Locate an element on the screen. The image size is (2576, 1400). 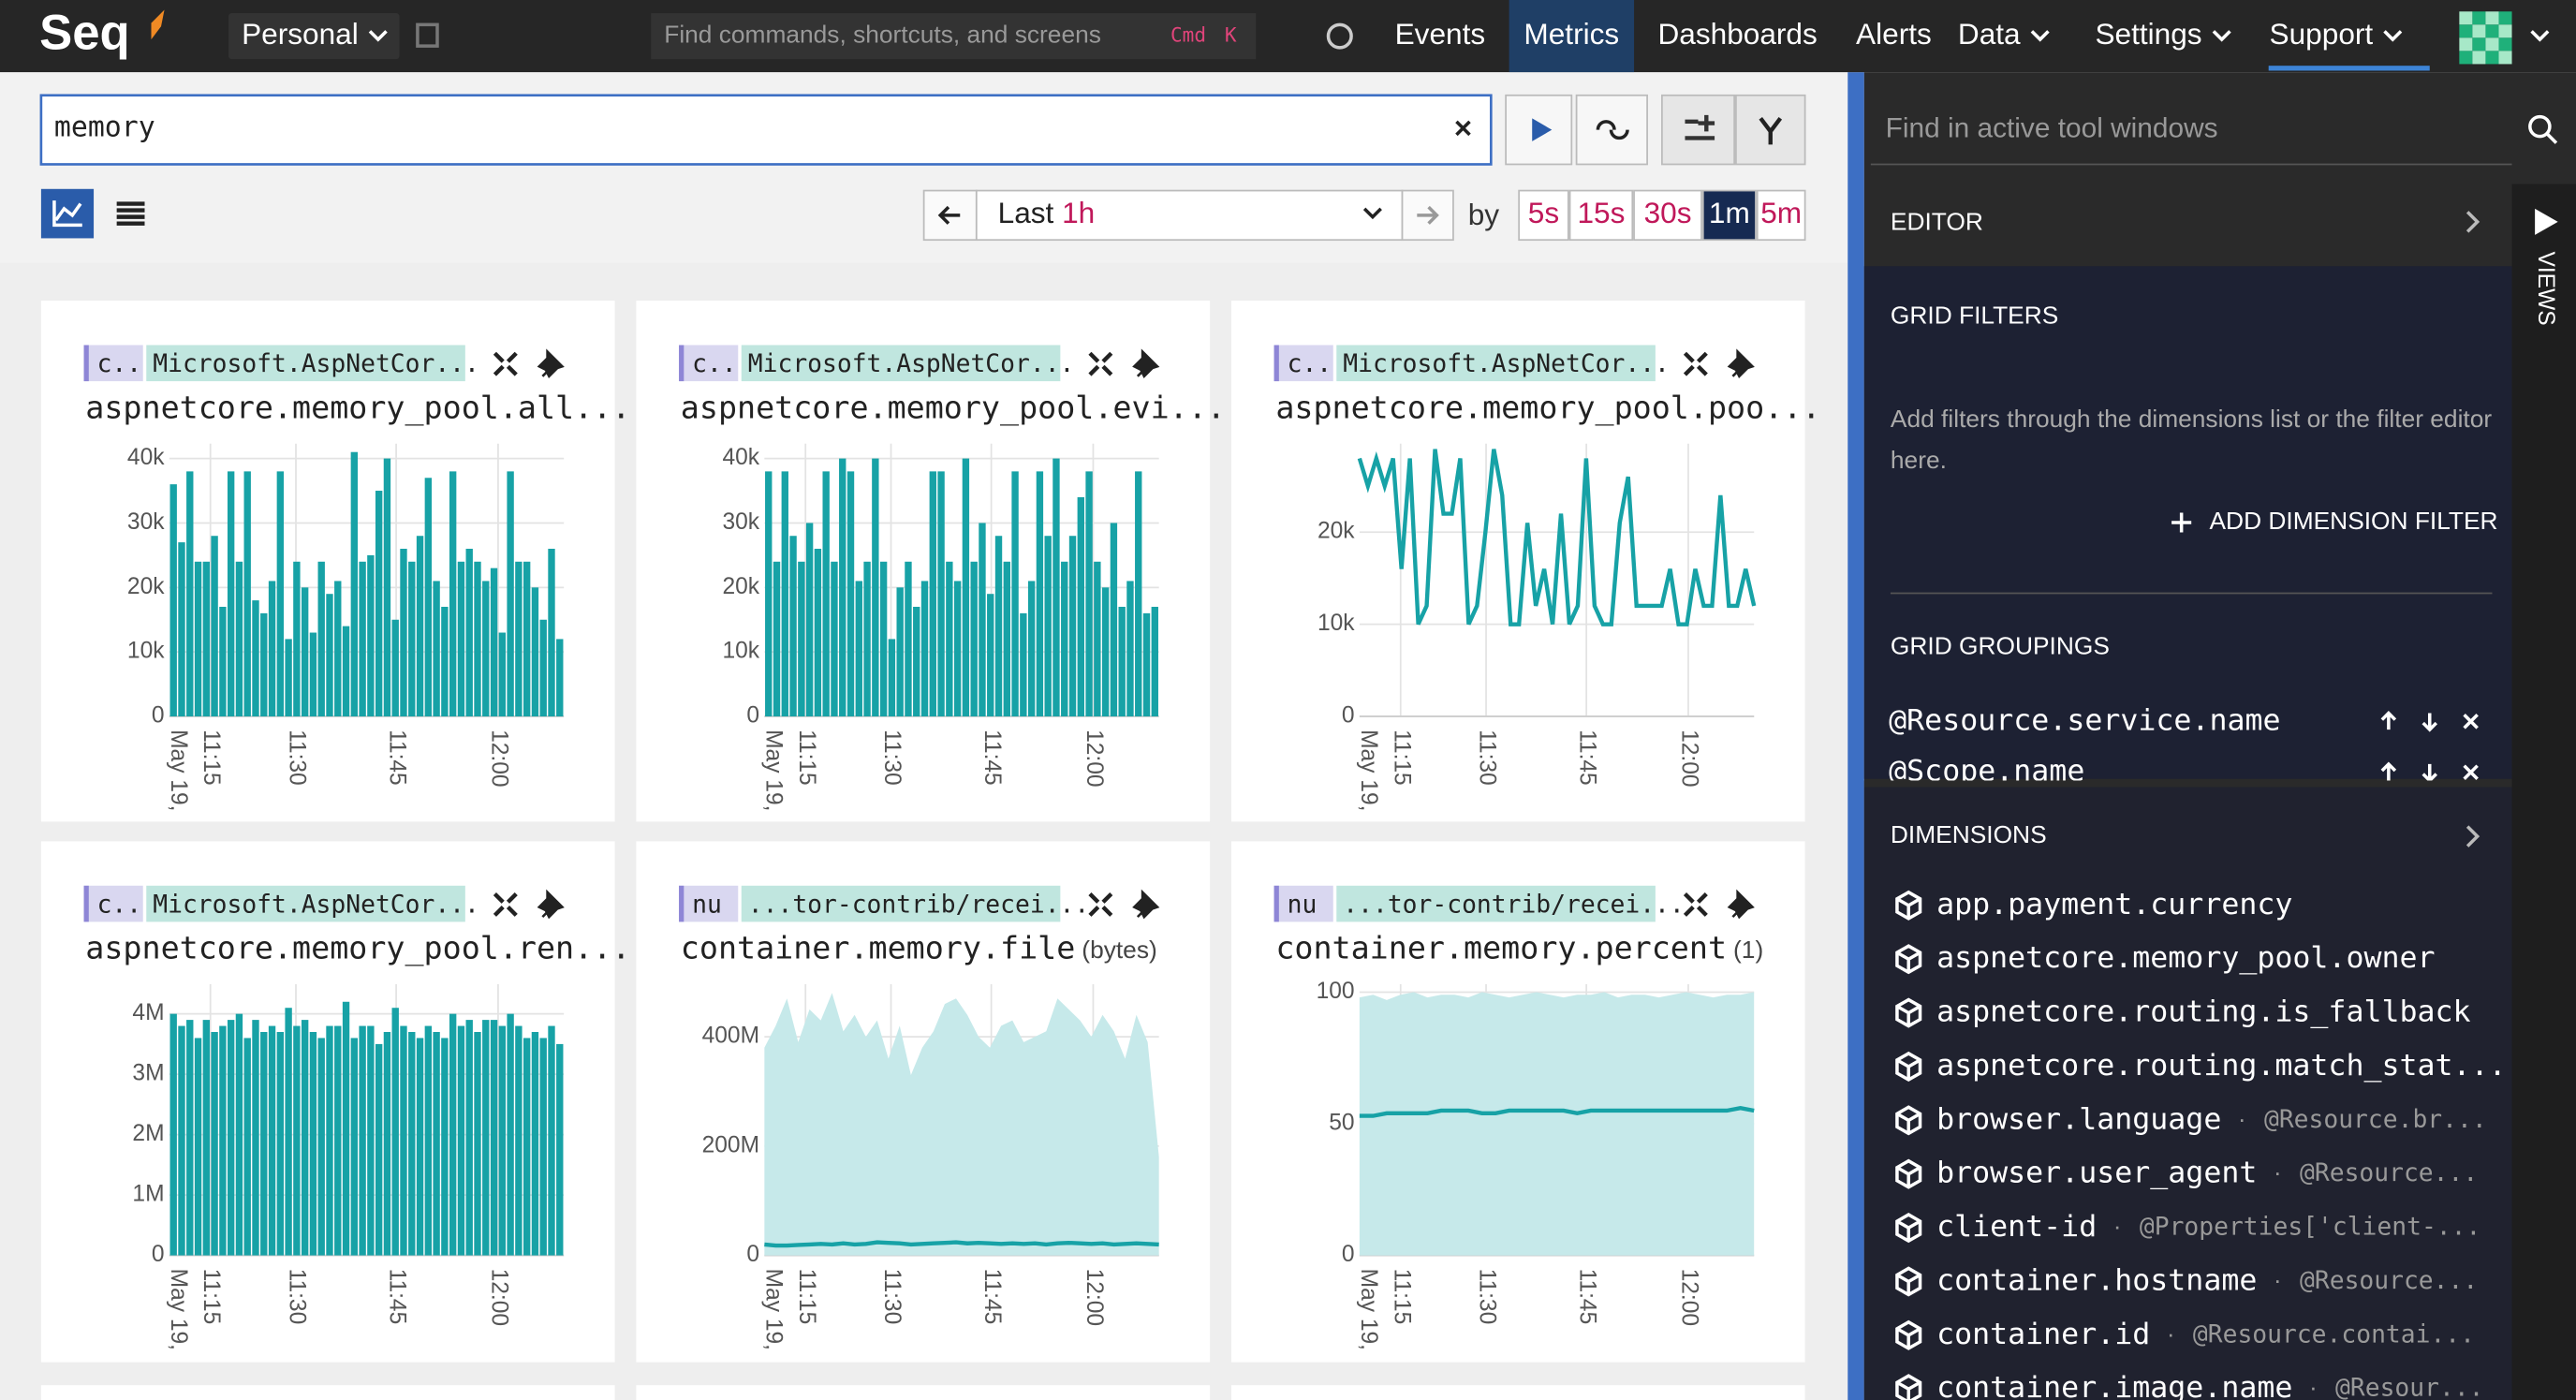
nav-item: Events is located at coordinates (1440, 34).